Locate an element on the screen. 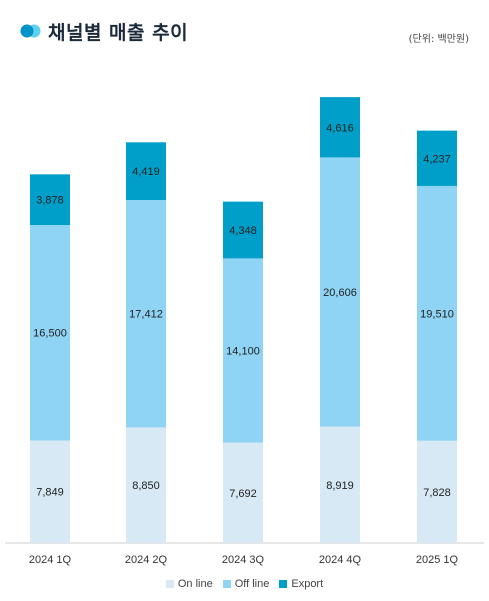  legend-item-offline: Off line is located at coordinates (246, 584).